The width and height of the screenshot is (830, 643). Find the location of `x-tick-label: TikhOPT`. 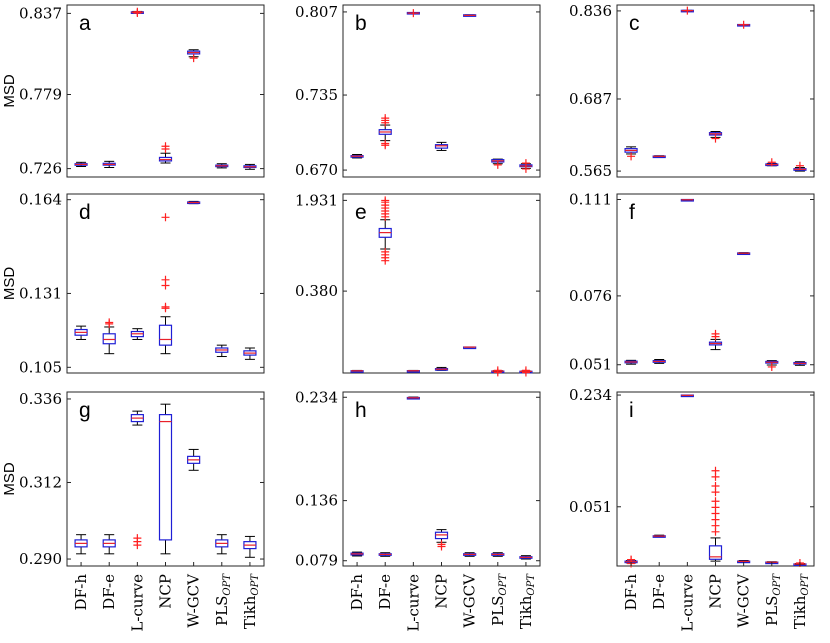

x-tick-label: TikhOPT is located at coordinates (251, 601).